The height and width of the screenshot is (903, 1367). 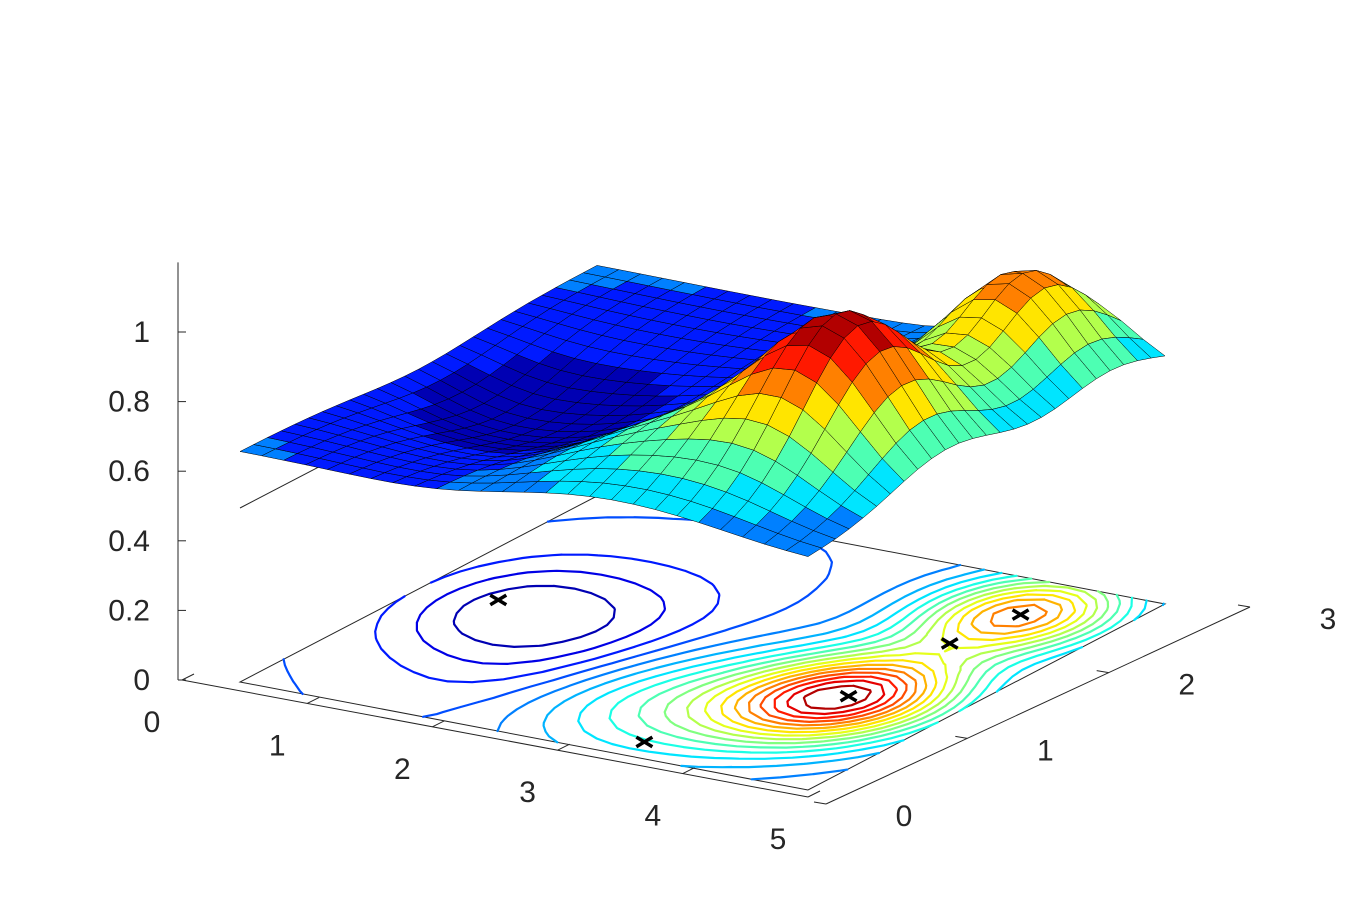 What do you see at coordinates (141, 332) in the screenshot?
I see `z-tick-label: 1` at bounding box center [141, 332].